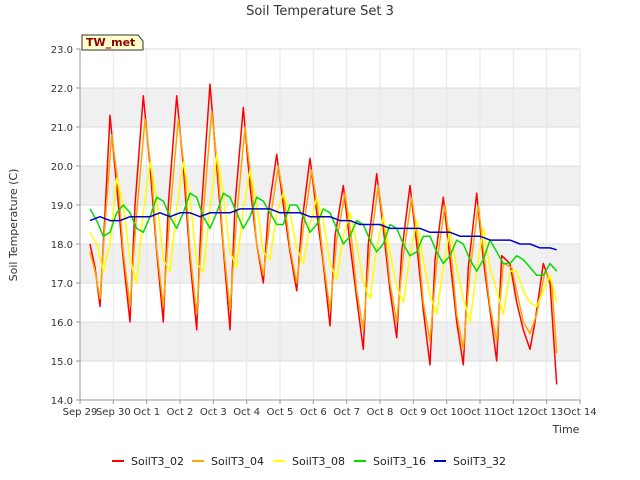 The width and height of the screenshot is (640, 480). Describe the element at coordinates (62, 206) in the screenshot. I see `y-tick-label: 19.0` at that location.